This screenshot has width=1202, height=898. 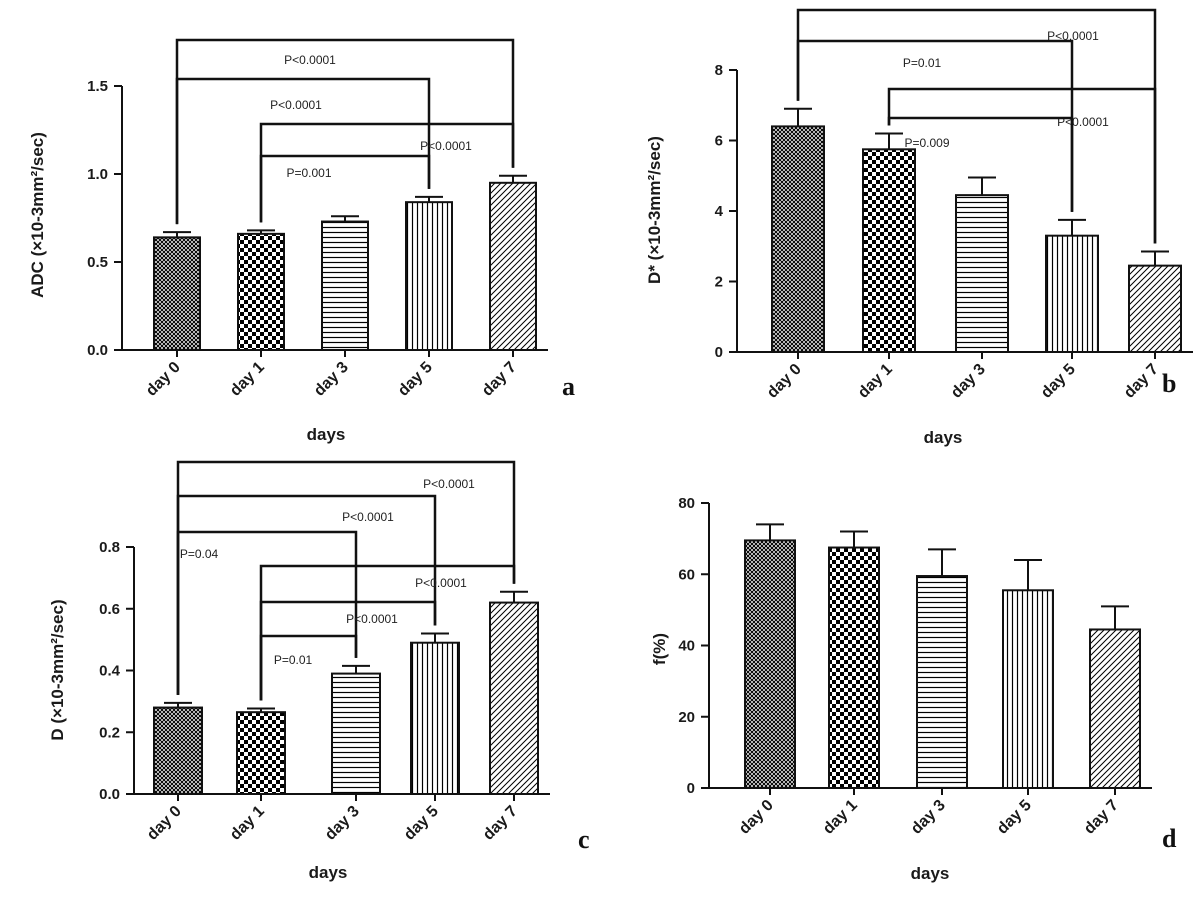 I want to click on y-tick-label: 20, so click(x=686, y=717).